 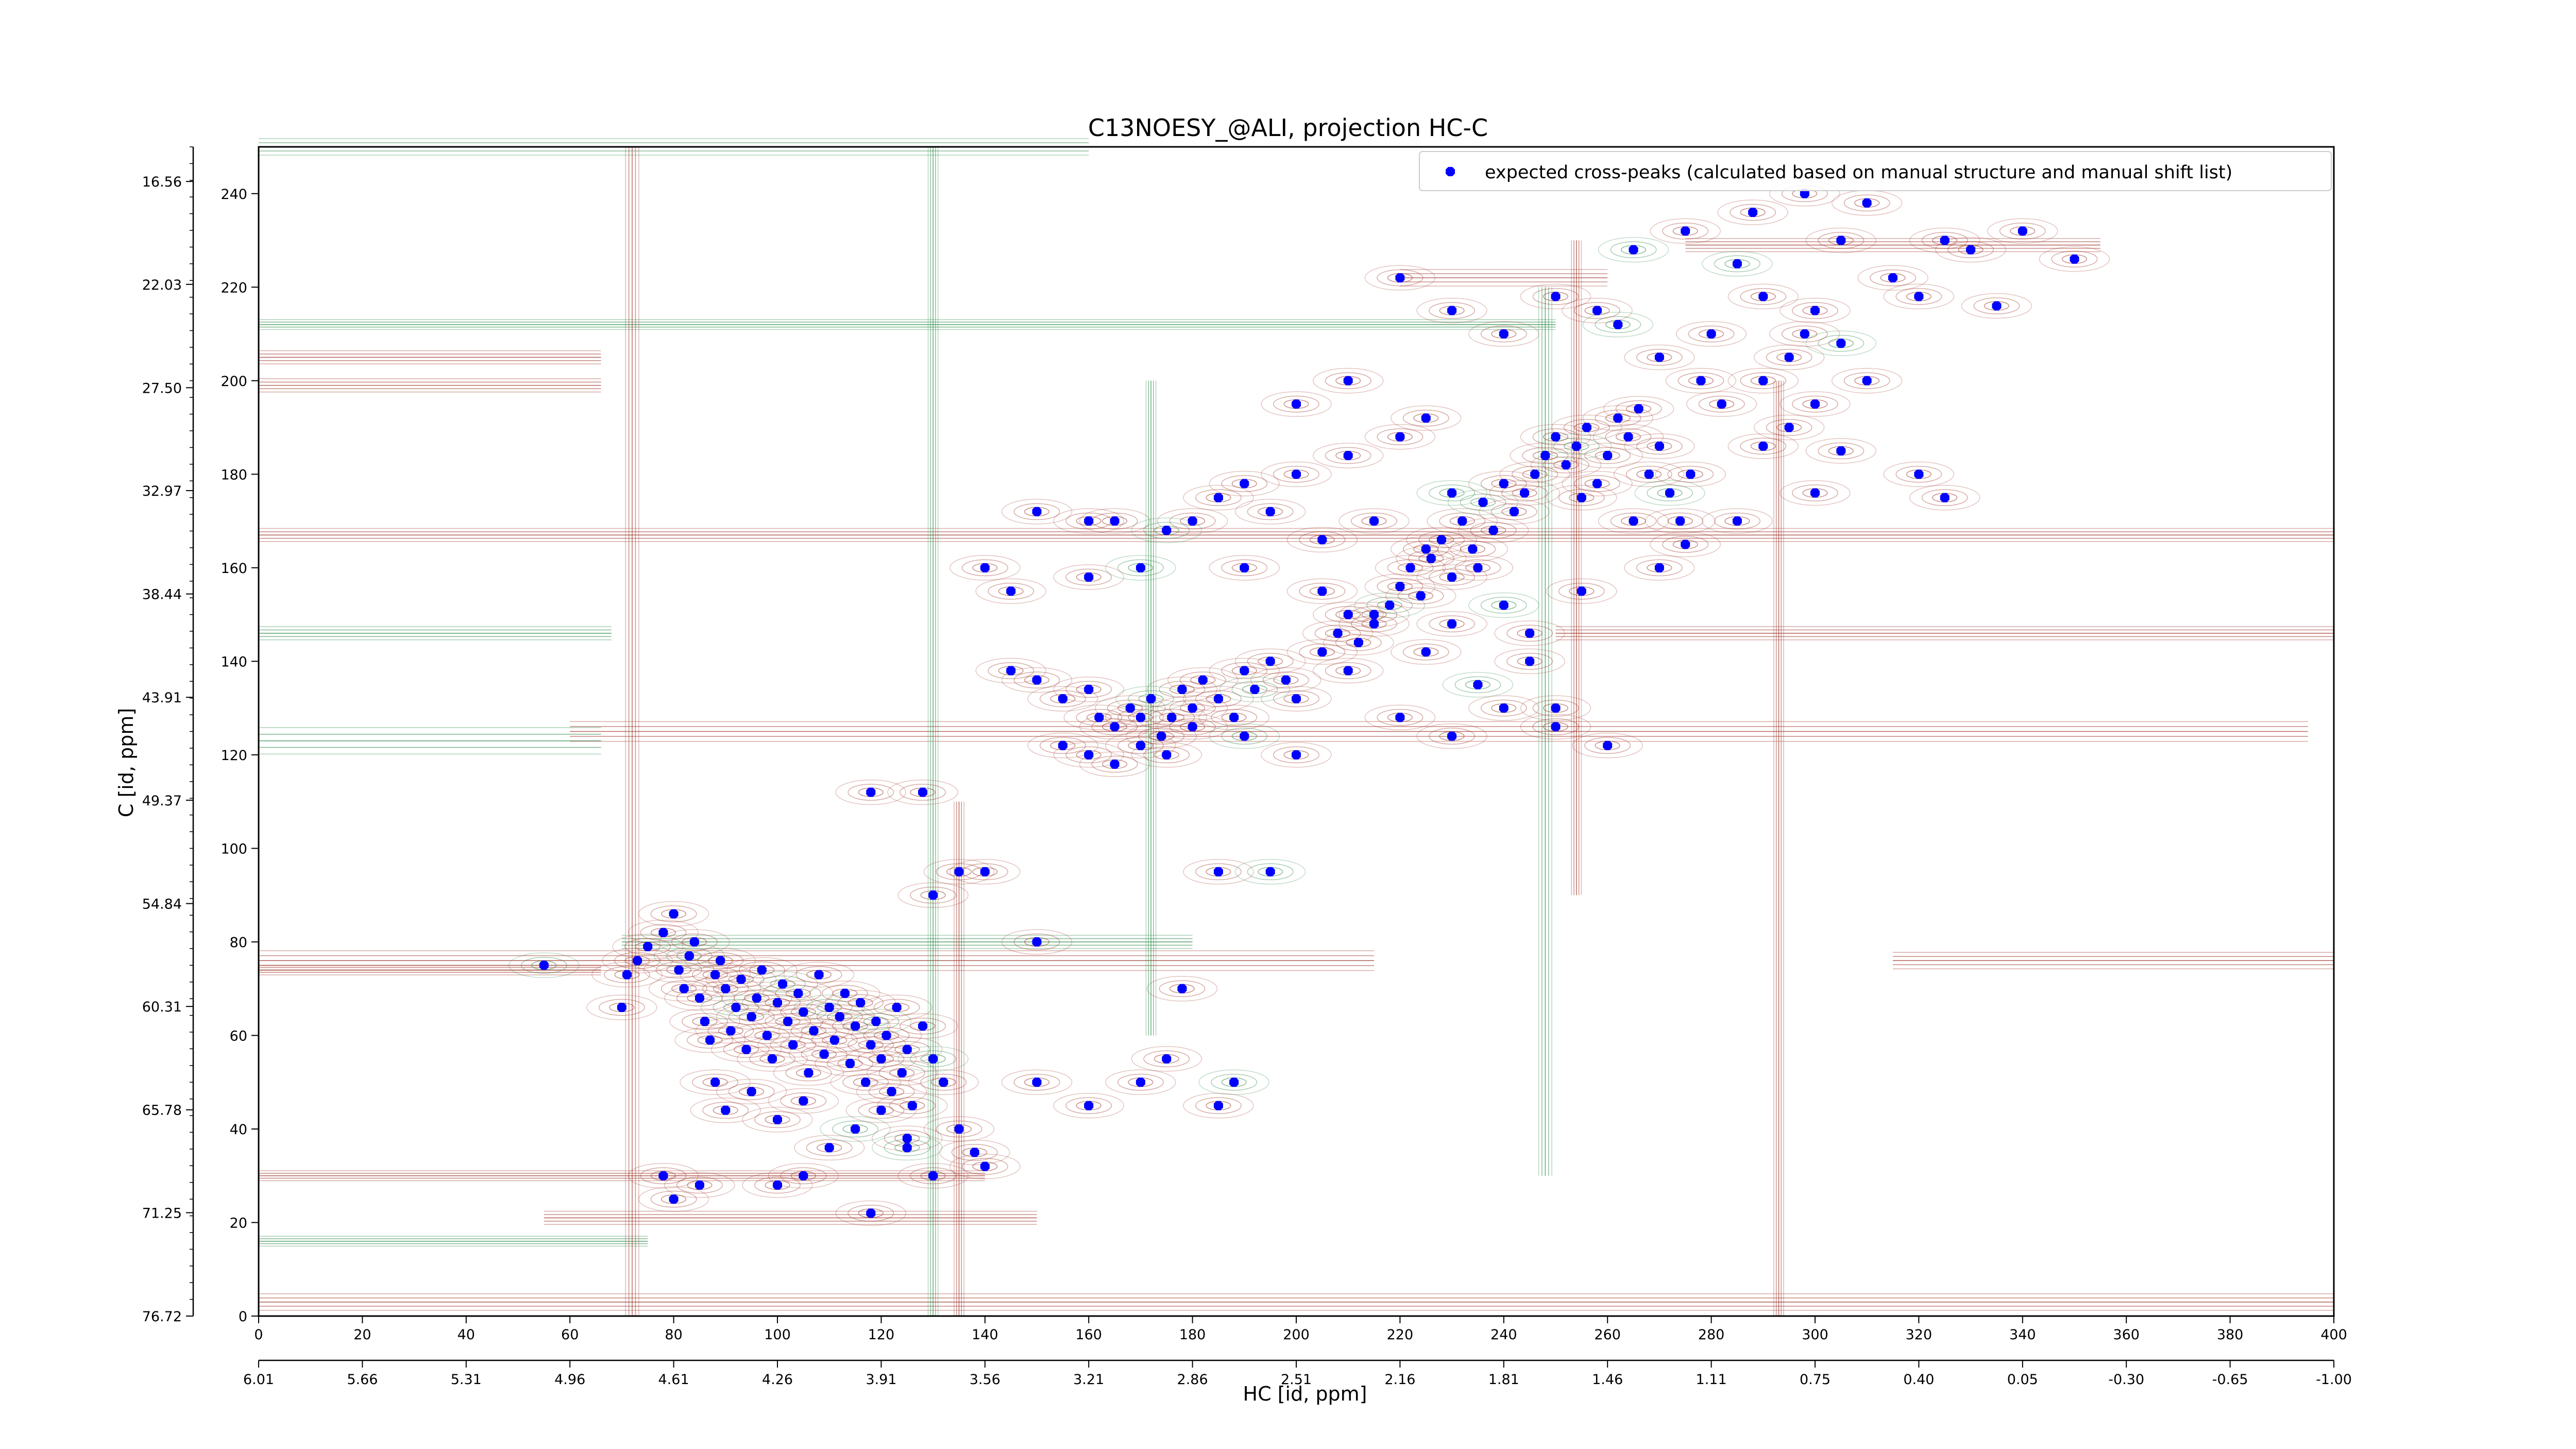 What do you see at coordinates (240, 756) in the screenshot?
I see `y-axis-ticks: 0 20 40 60 80 100 120 140 160 180 200 220 240` at bounding box center [240, 756].